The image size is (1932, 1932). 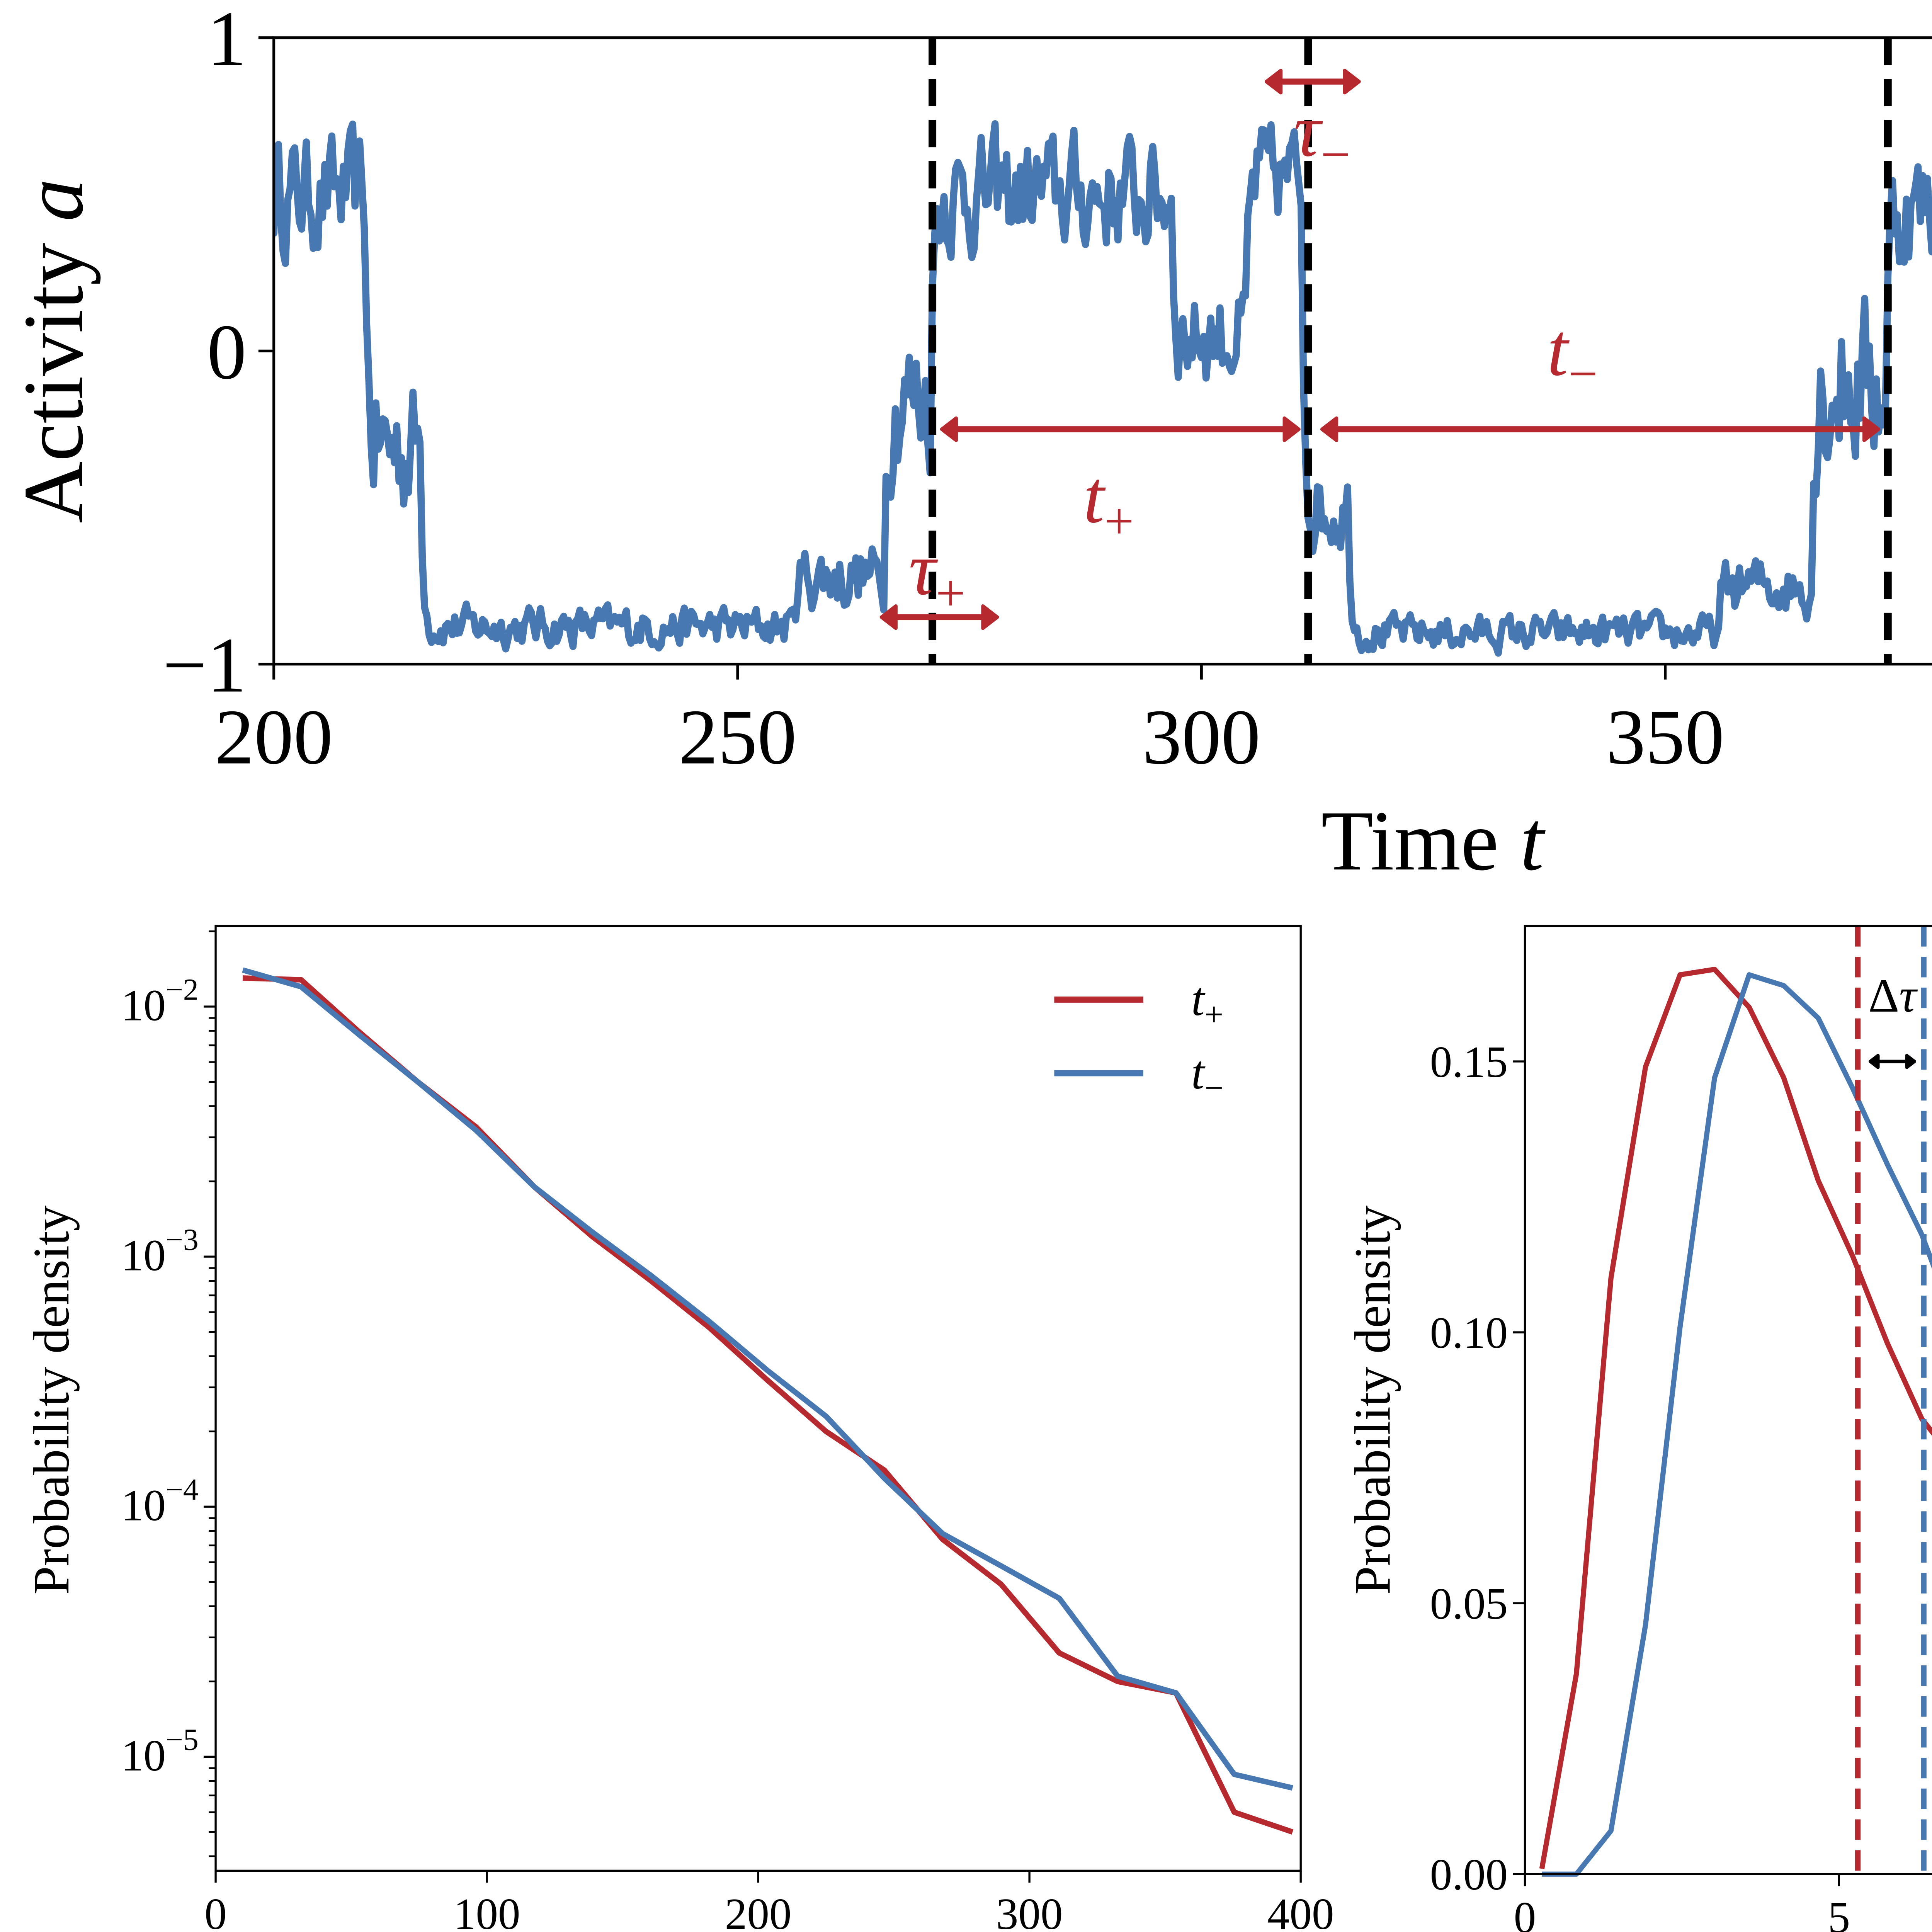 I want to click on dwell-time-x-label: Dwell time t±, so click(x=758, y=1929).